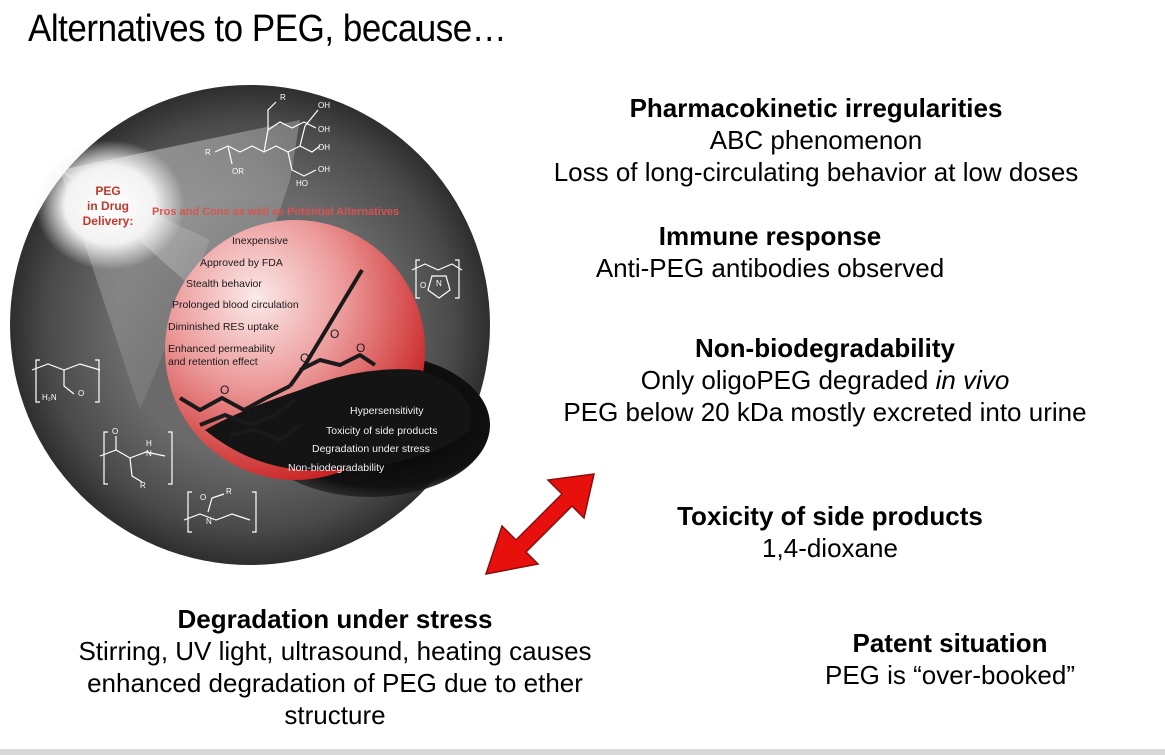  What do you see at coordinates (66, 381) in the screenshot?
I see `polyacrylamide-structure` at bounding box center [66, 381].